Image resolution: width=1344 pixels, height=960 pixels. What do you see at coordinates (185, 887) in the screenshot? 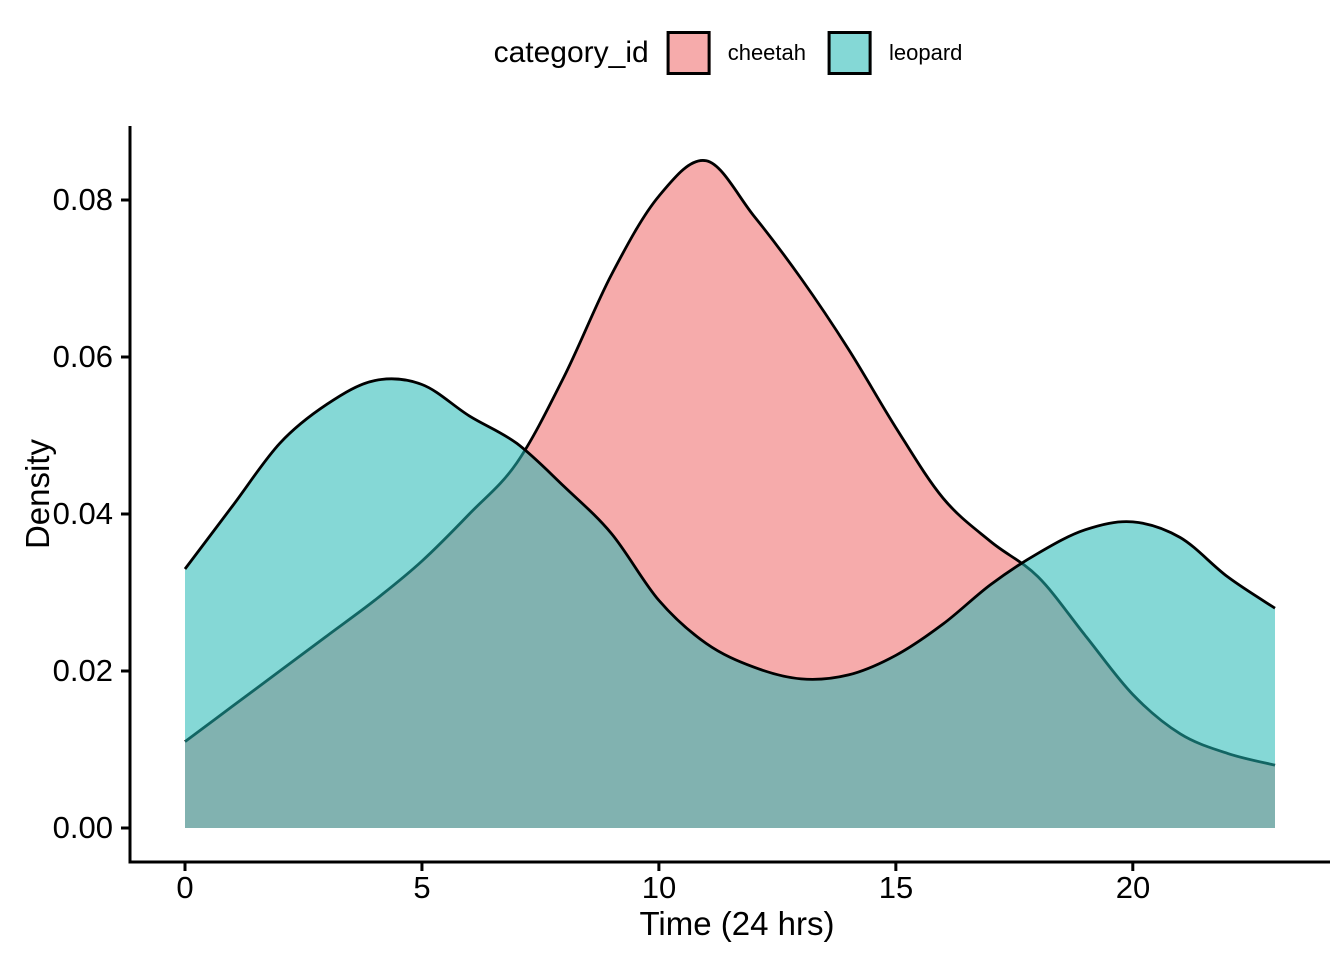
I see `x-tick-label-0: 0` at bounding box center [185, 887].